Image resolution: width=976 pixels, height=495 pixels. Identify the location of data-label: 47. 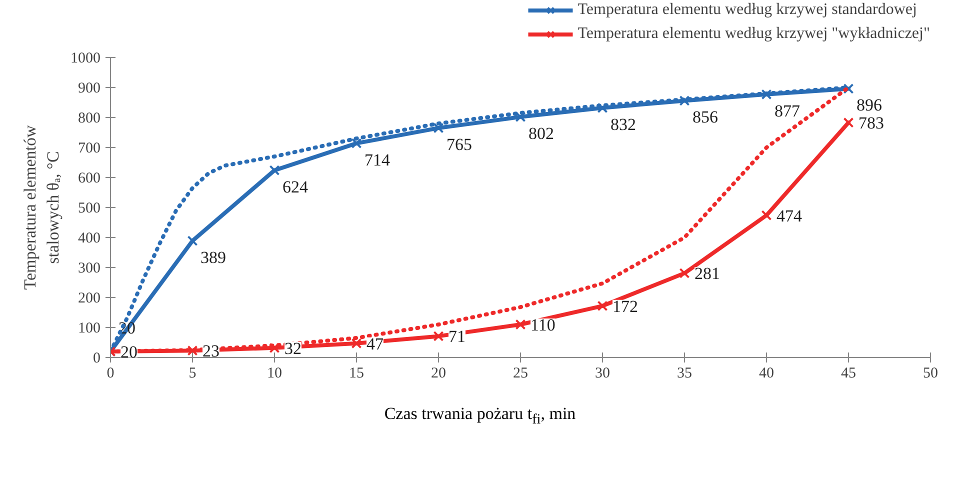
(375, 344).